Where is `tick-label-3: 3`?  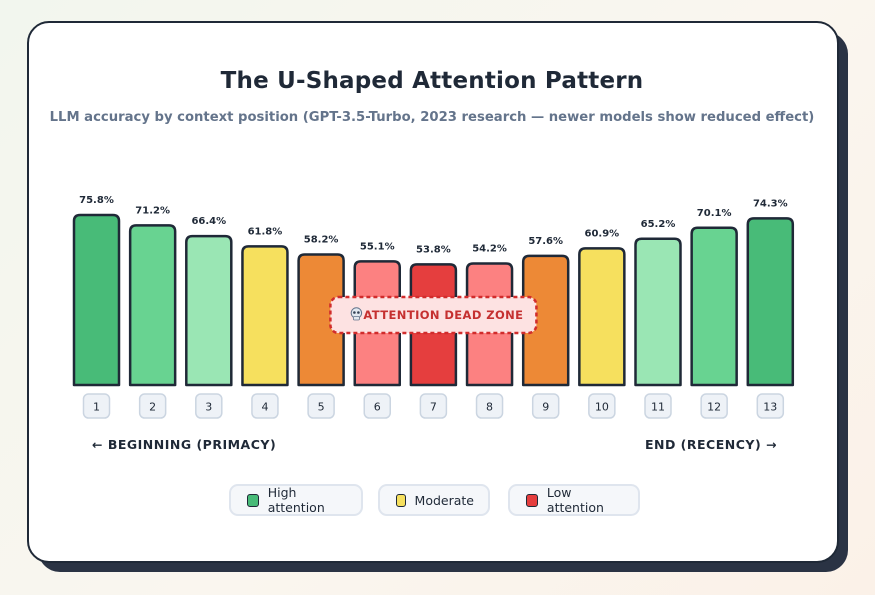 tick-label-3: 3 is located at coordinates (208, 407).